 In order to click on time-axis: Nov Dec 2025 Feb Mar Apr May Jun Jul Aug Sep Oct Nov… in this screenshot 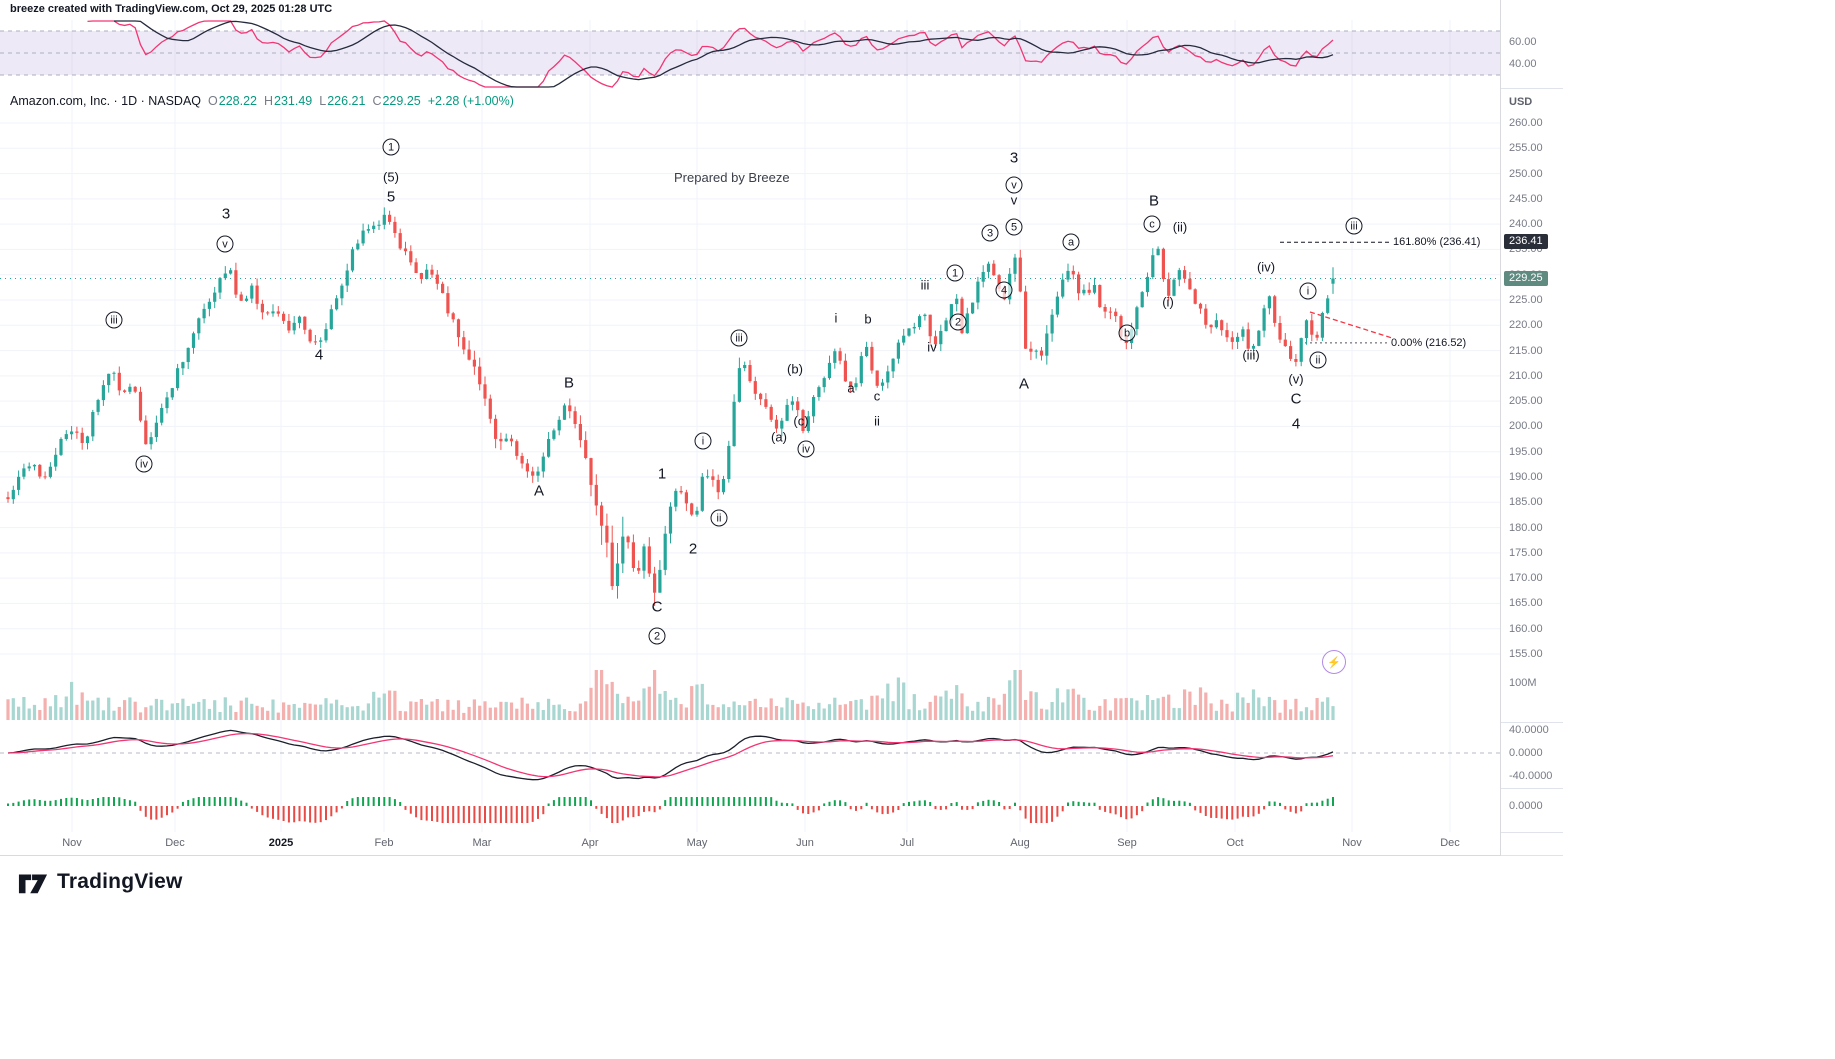, I will do `click(750, 844)`.